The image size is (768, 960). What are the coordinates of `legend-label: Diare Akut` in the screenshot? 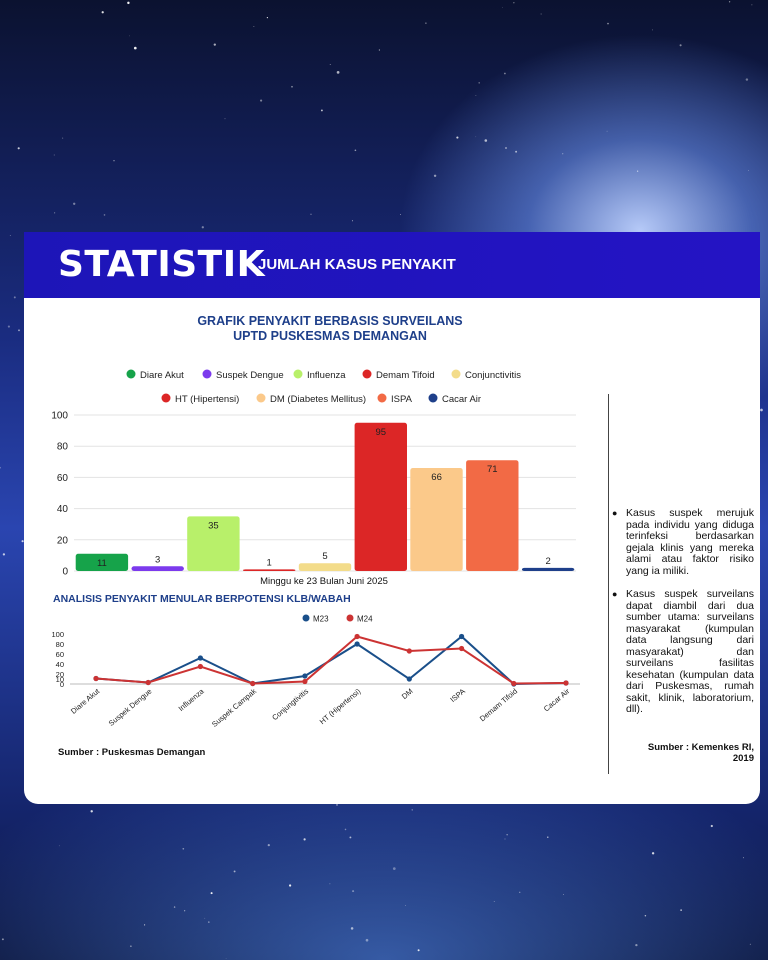 It's located at (162, 375).